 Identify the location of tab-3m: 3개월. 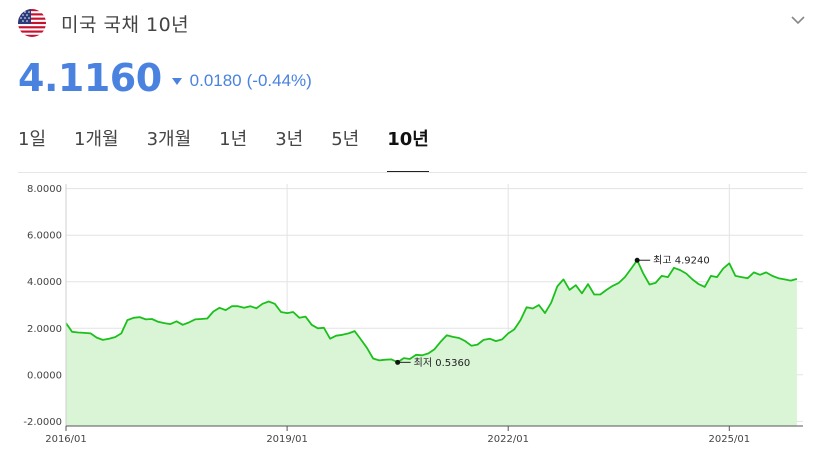
(169, 139).